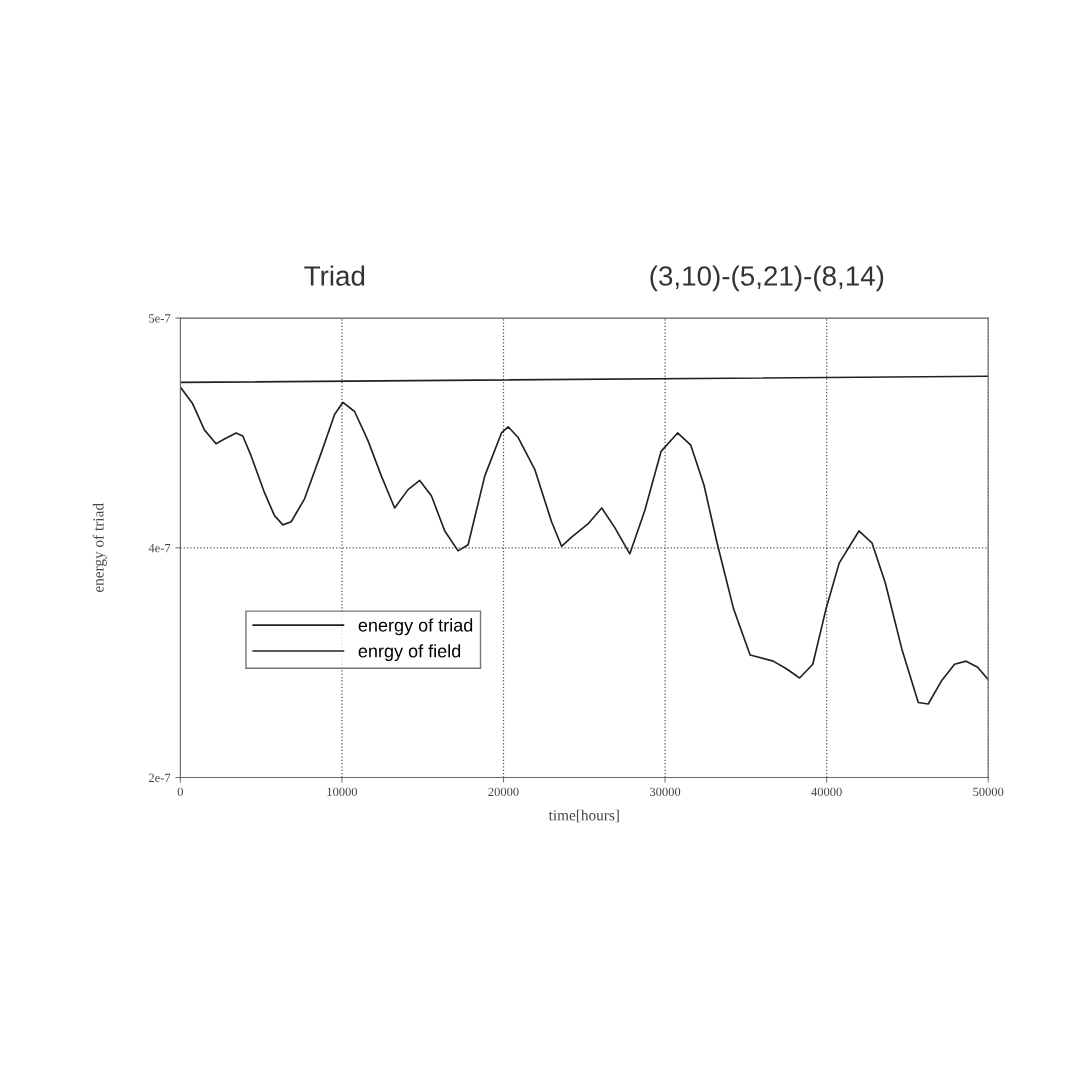 The width and height of the screenshot is (1080, 1071). I want to click on y-tick-label: 2e-7, so click(159, 778).